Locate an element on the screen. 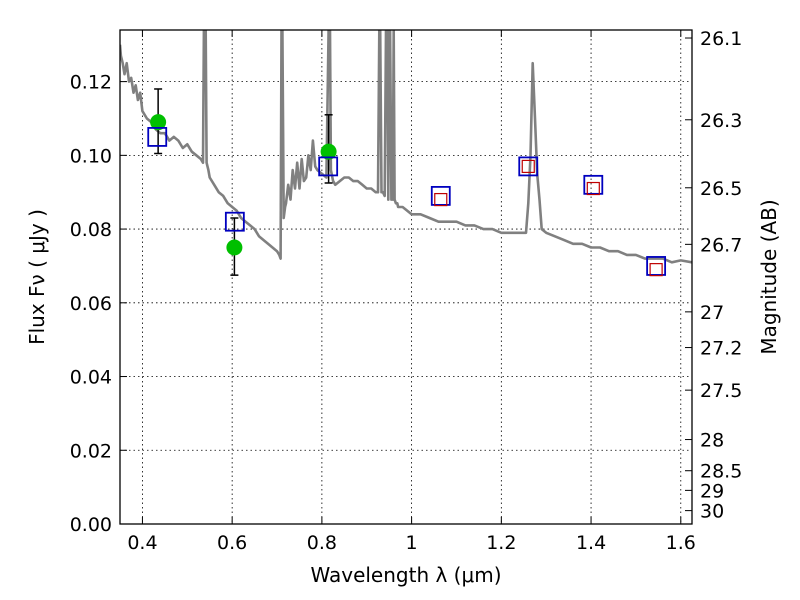  y-axis-title: Flux Fν ( μJy ) is located at coordinates (37, 277).